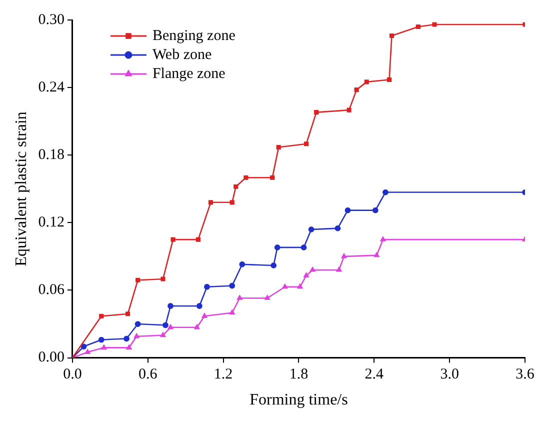 The height and width of the screenshot is (422, 549). Describe the element at coordinates (374, 374) in the screenshot. I see `x-tick-label: 2.4` at that location.